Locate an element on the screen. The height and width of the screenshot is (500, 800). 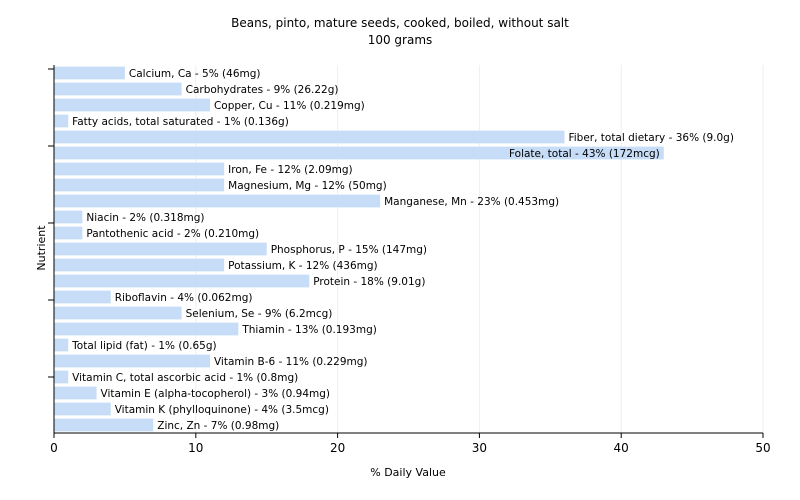
bar-label-14: Riboflavin - 4% (0.062mg) is located at coordinates (184, 298).